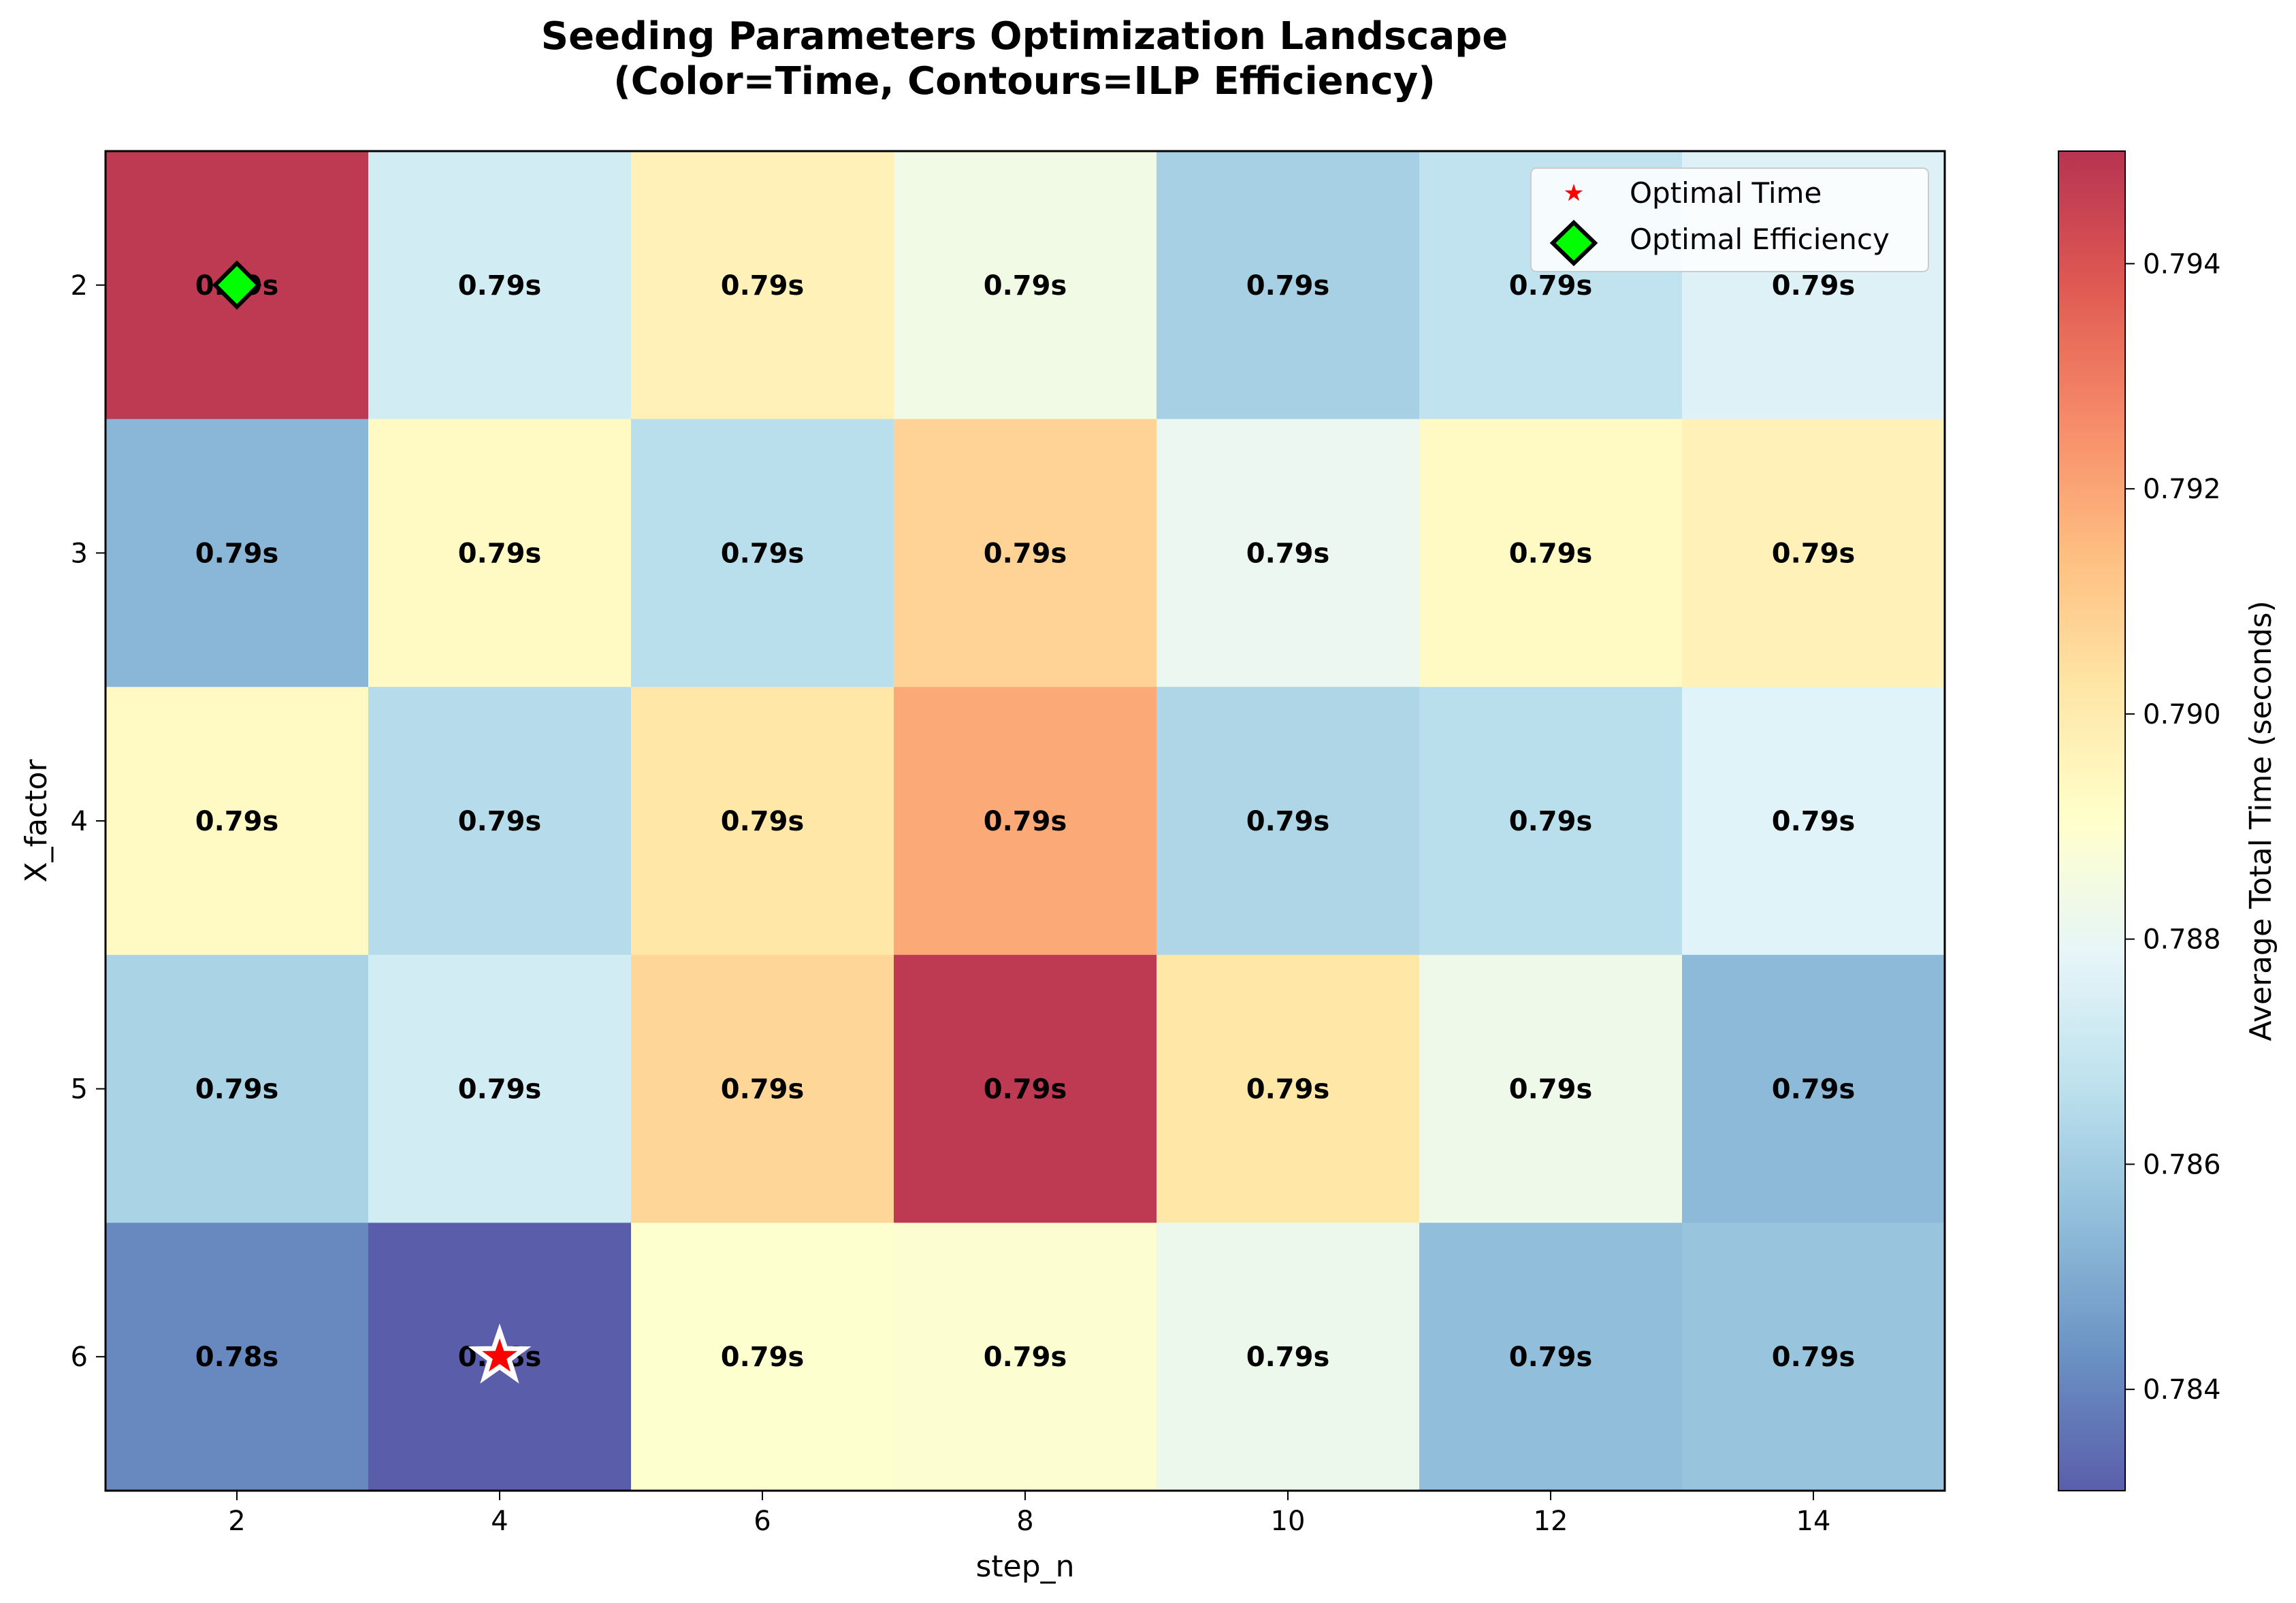 The width and height of the screenshot is (2296, 1603). I want to click on optimum-markers, so click(372, 822).